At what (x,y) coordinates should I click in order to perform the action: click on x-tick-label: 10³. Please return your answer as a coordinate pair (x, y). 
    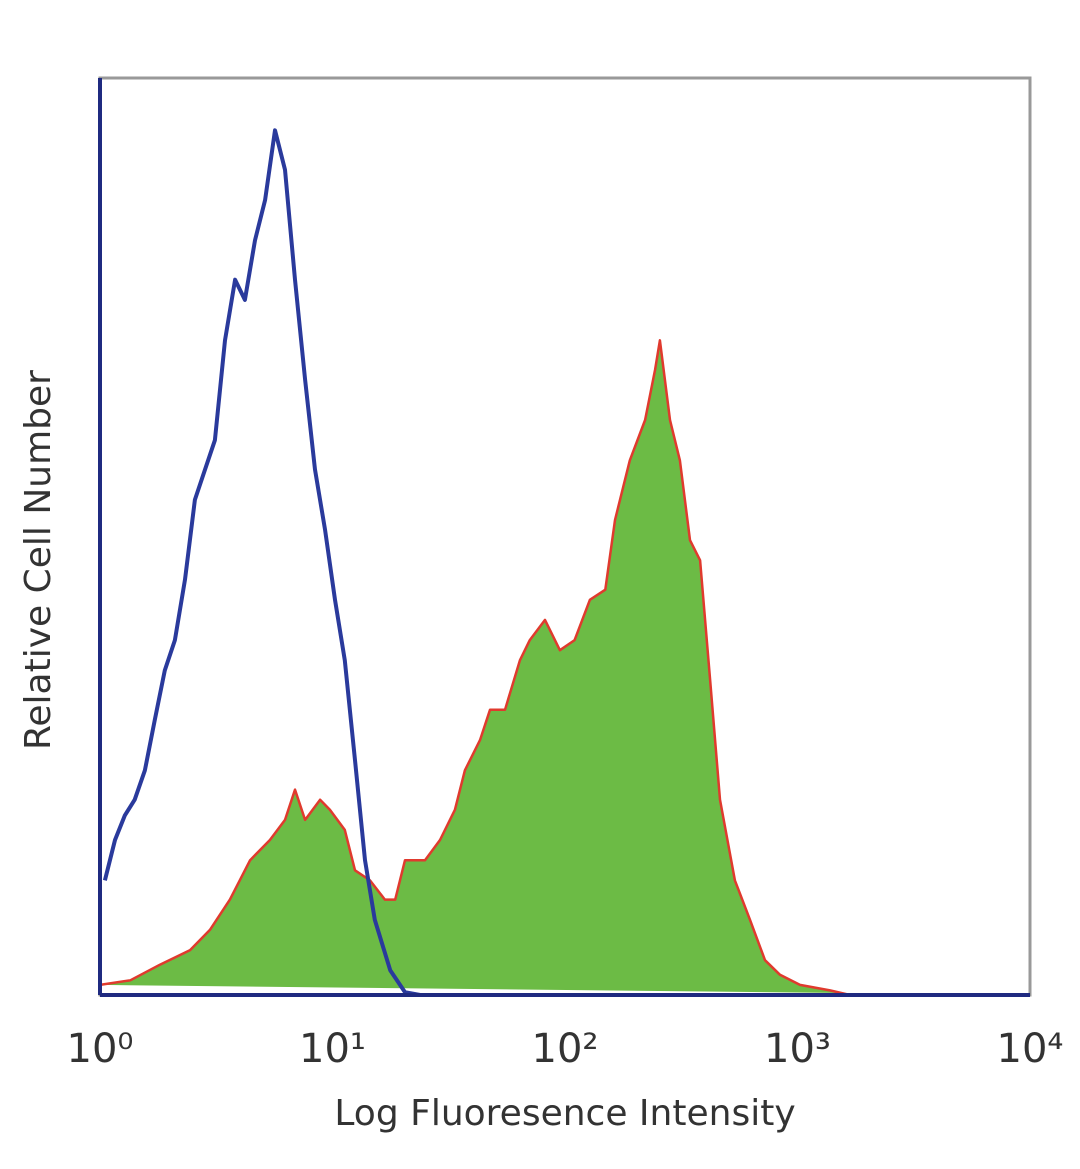
    Looking at the image, I should click on (797, 1049).